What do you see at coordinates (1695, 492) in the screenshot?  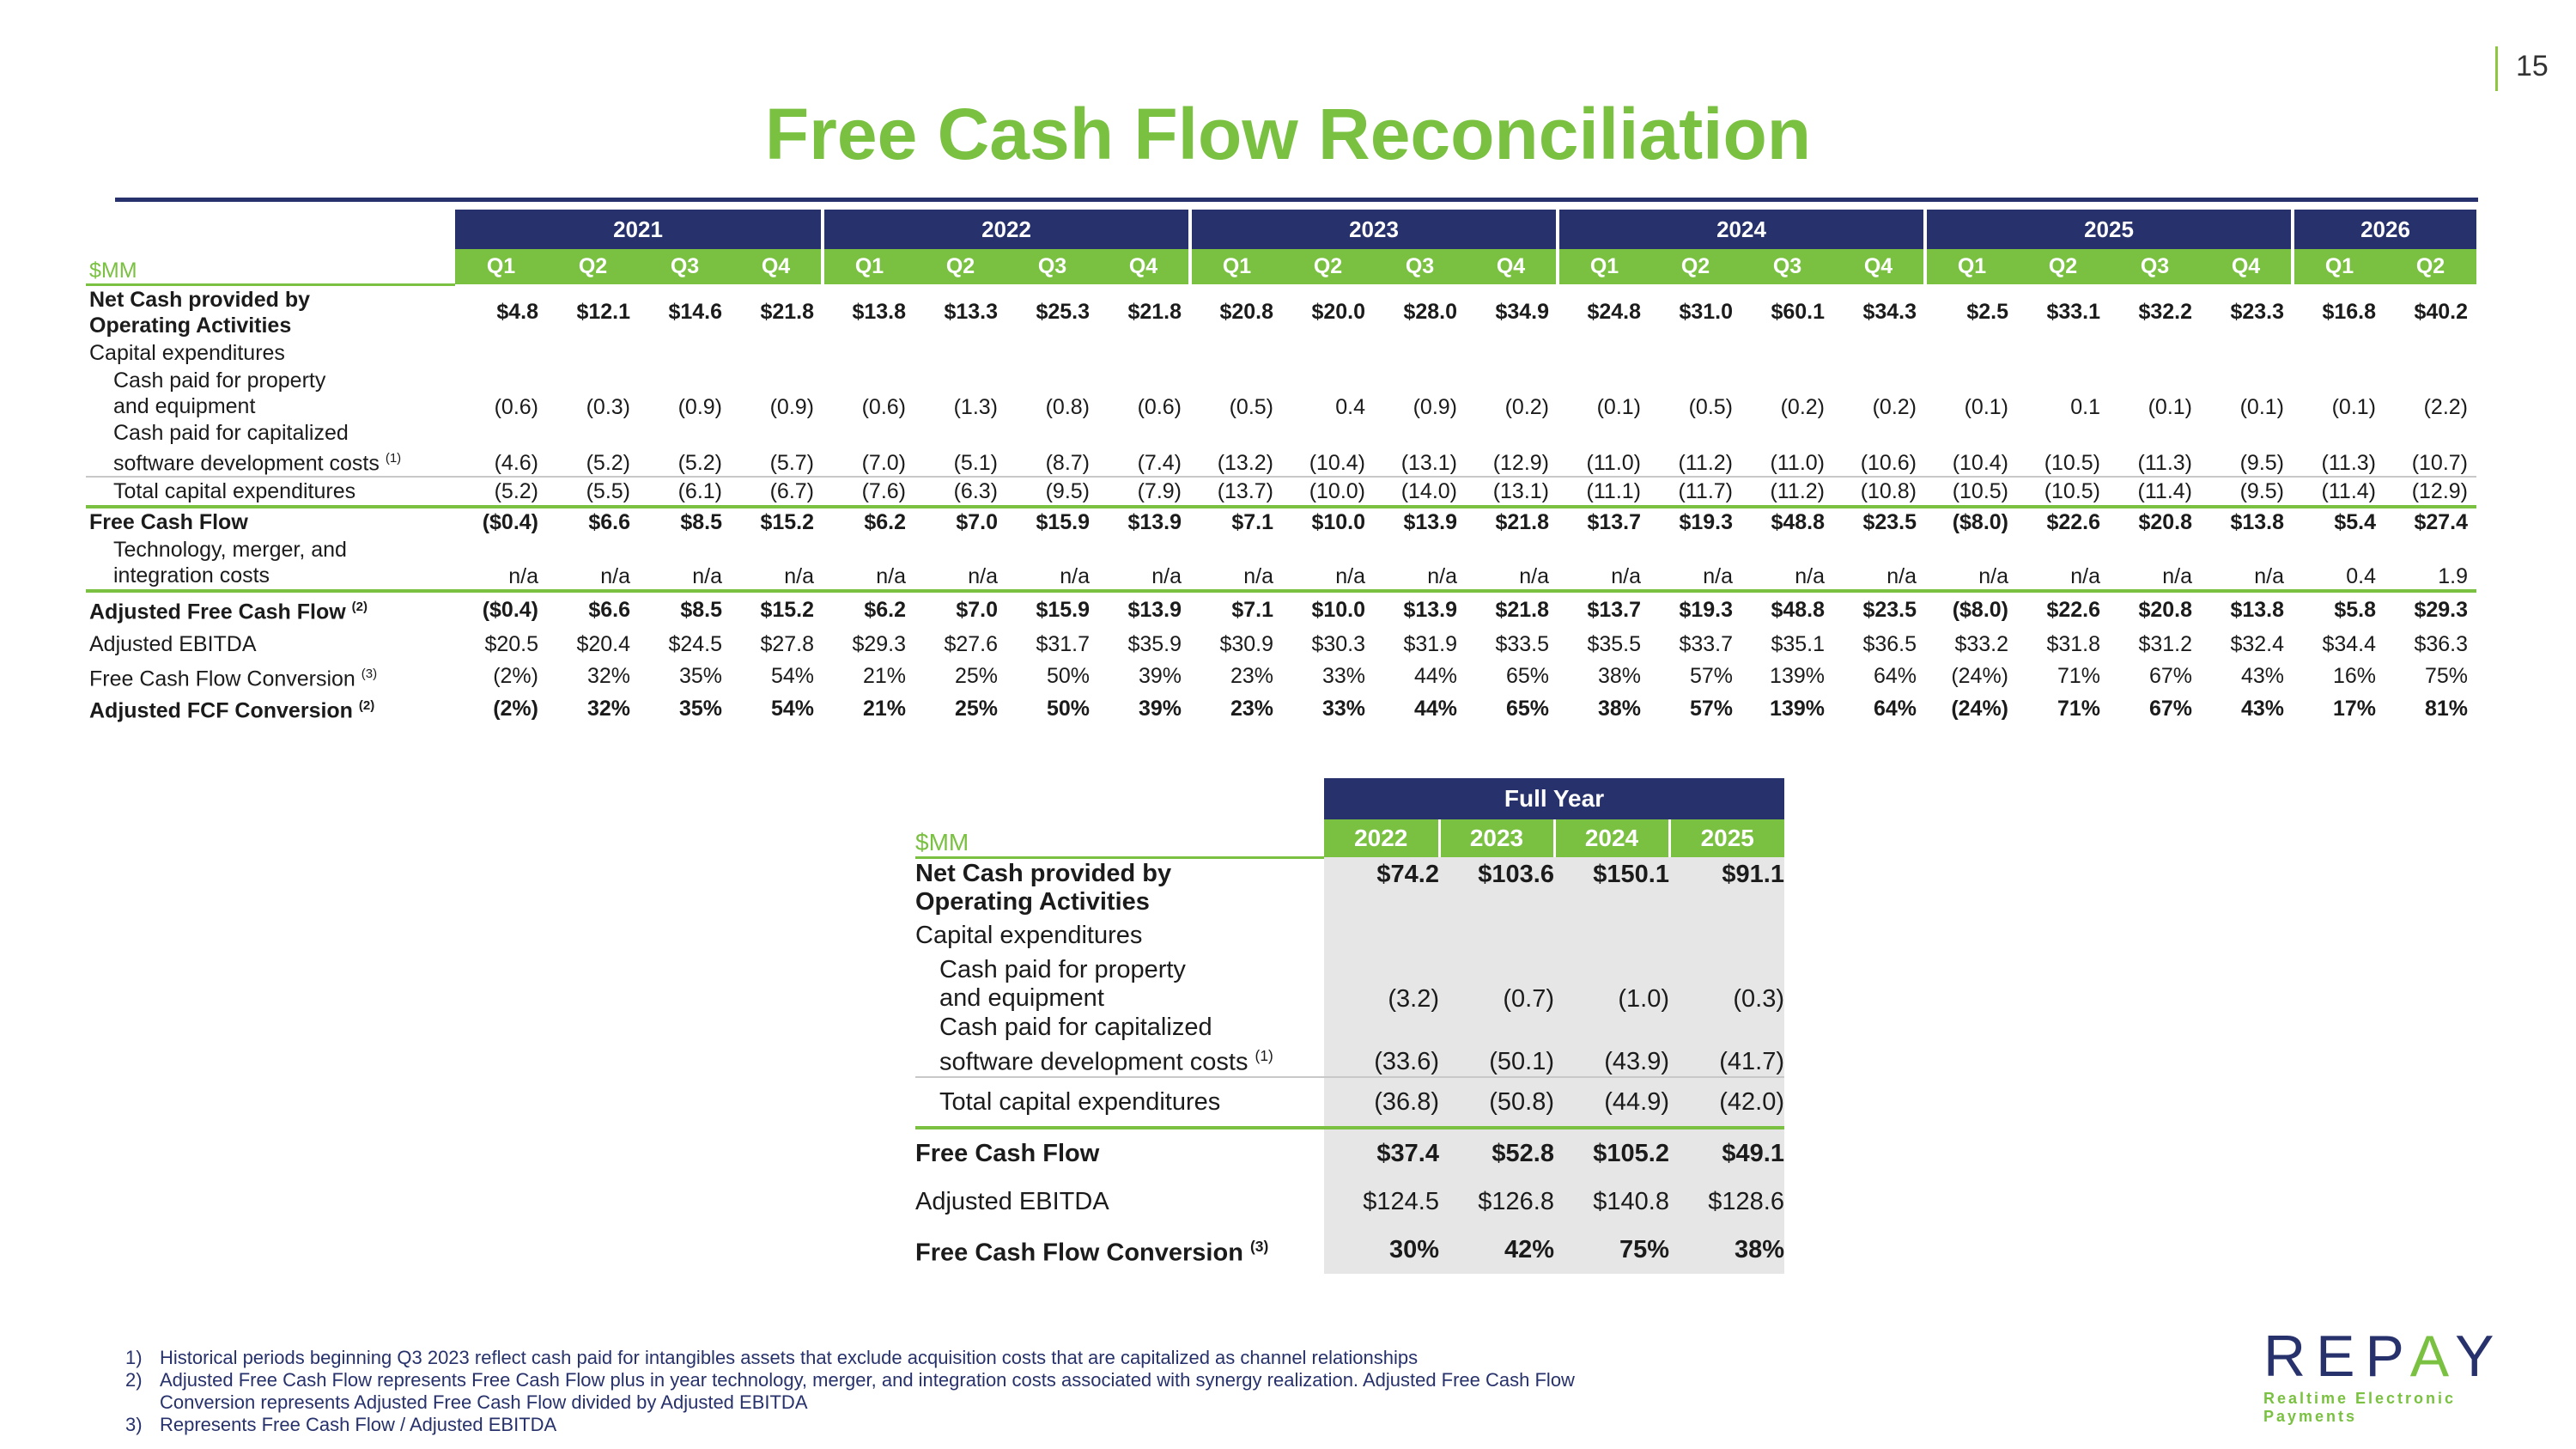 I see `table-cell: (11.7)` at bounding box center [1695, 492].